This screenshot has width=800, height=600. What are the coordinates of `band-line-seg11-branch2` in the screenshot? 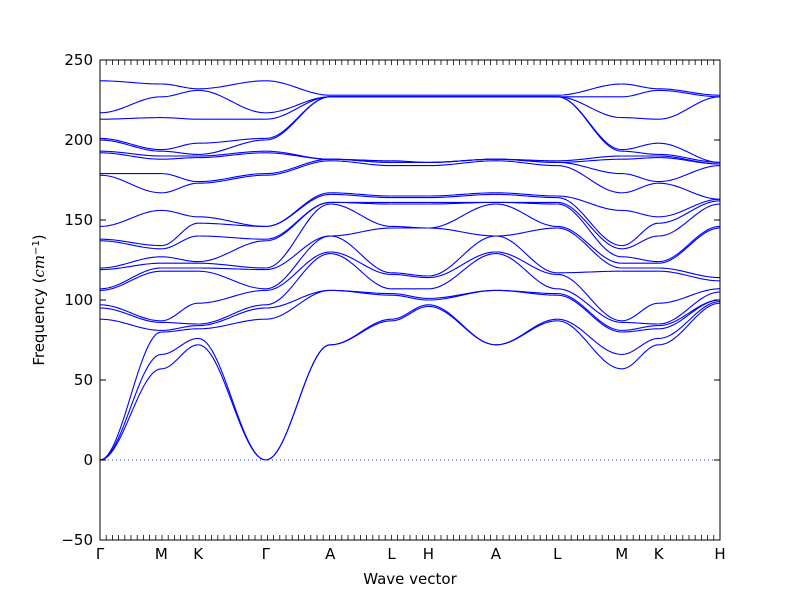 It's located at (689, 320).